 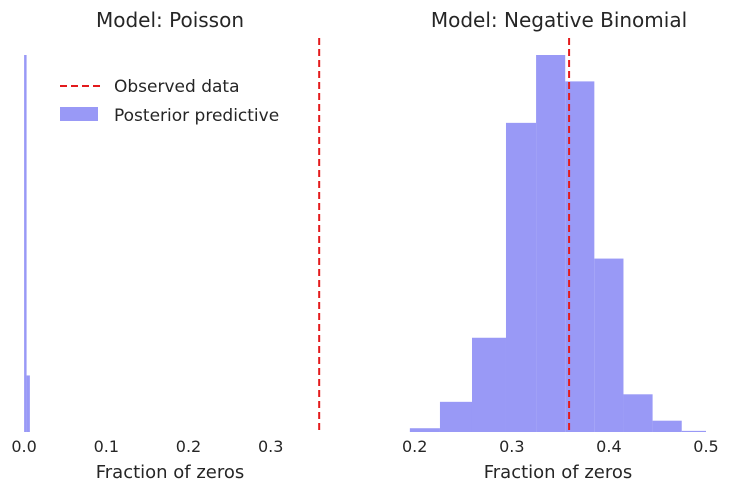 What do you see at coordinates (705, 446) in the screenshot?
I see `negbin-x-tick-label-3: 0.5` at bounding box center [705, 446].